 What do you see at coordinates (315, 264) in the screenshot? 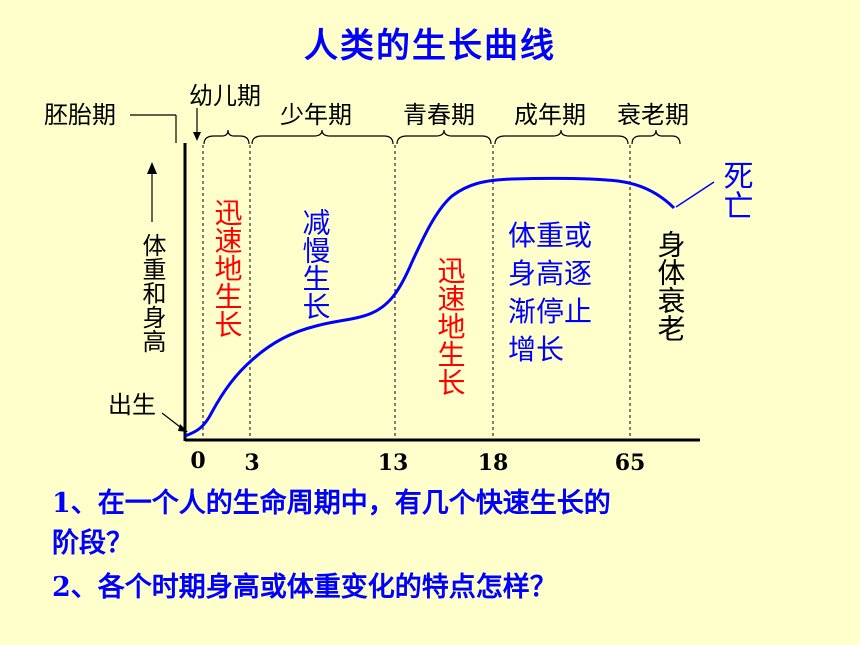
I see `annotation-slow: 减慢生长` at bounding box center [315, 264].